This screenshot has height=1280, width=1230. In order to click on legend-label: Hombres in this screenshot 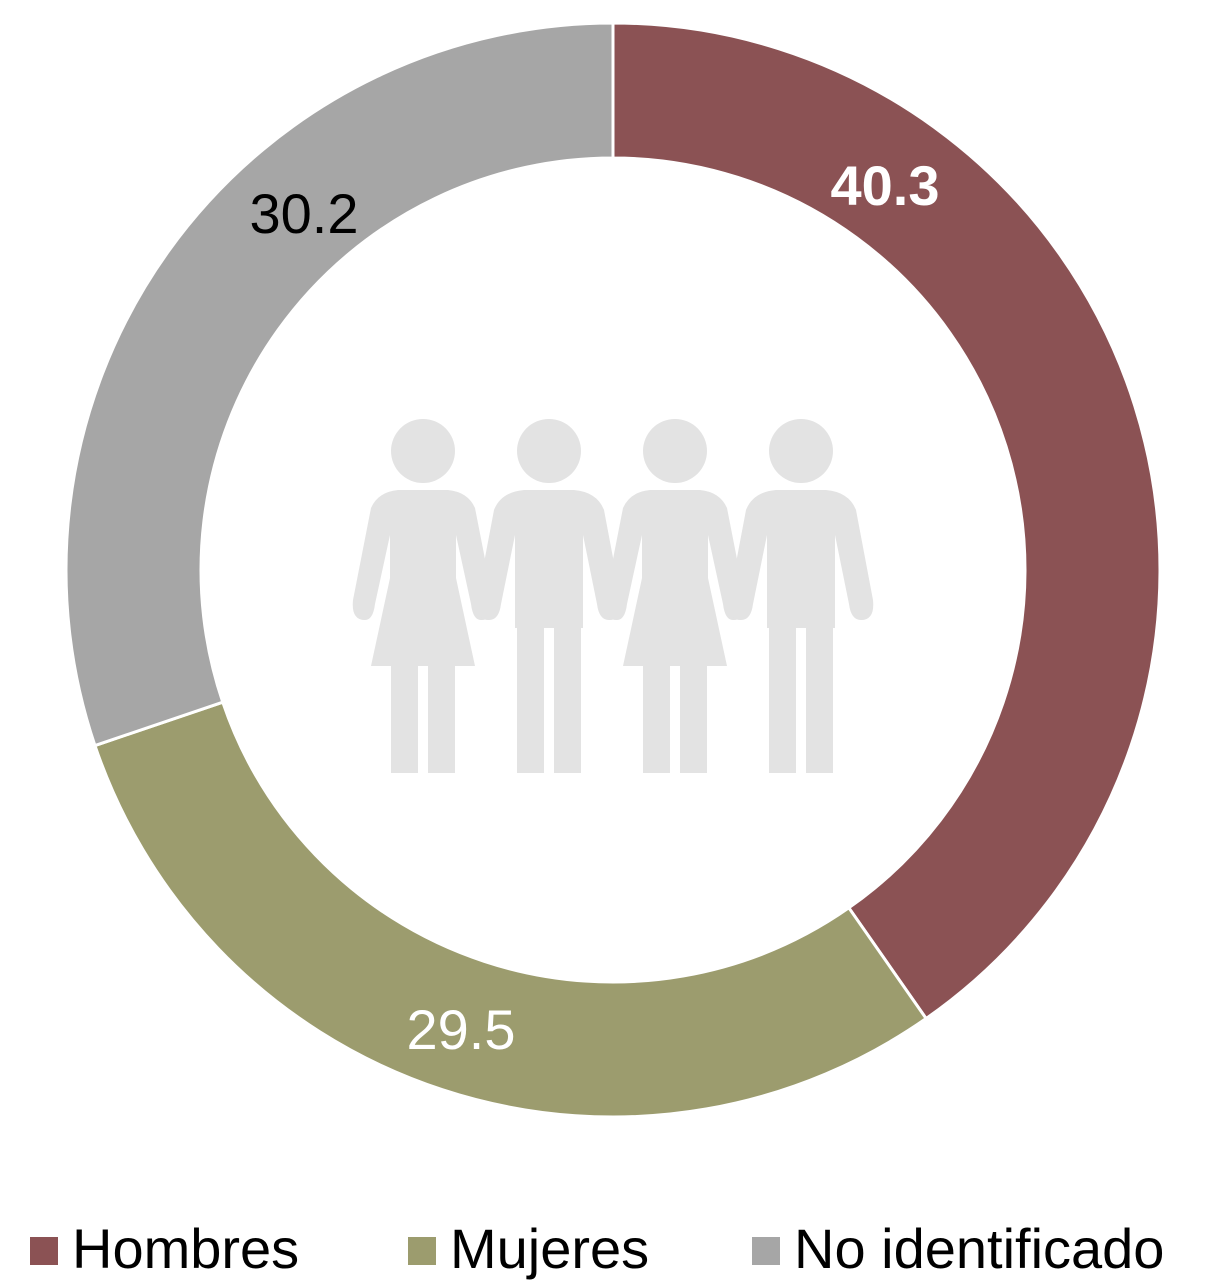, I will do `click(185, 1248)`.